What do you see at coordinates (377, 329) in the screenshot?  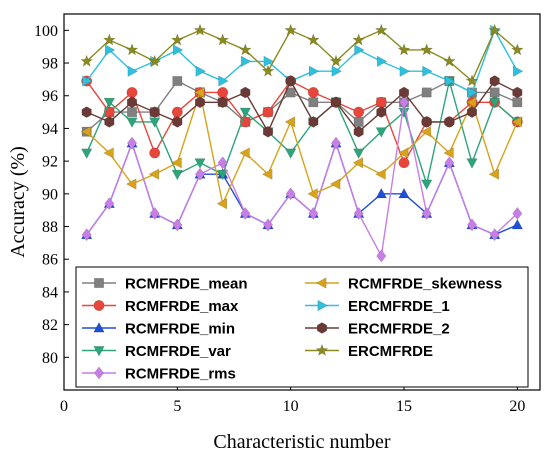 I see `legend-item: ERCMFRDE_2` at bounding box center [377, 329].